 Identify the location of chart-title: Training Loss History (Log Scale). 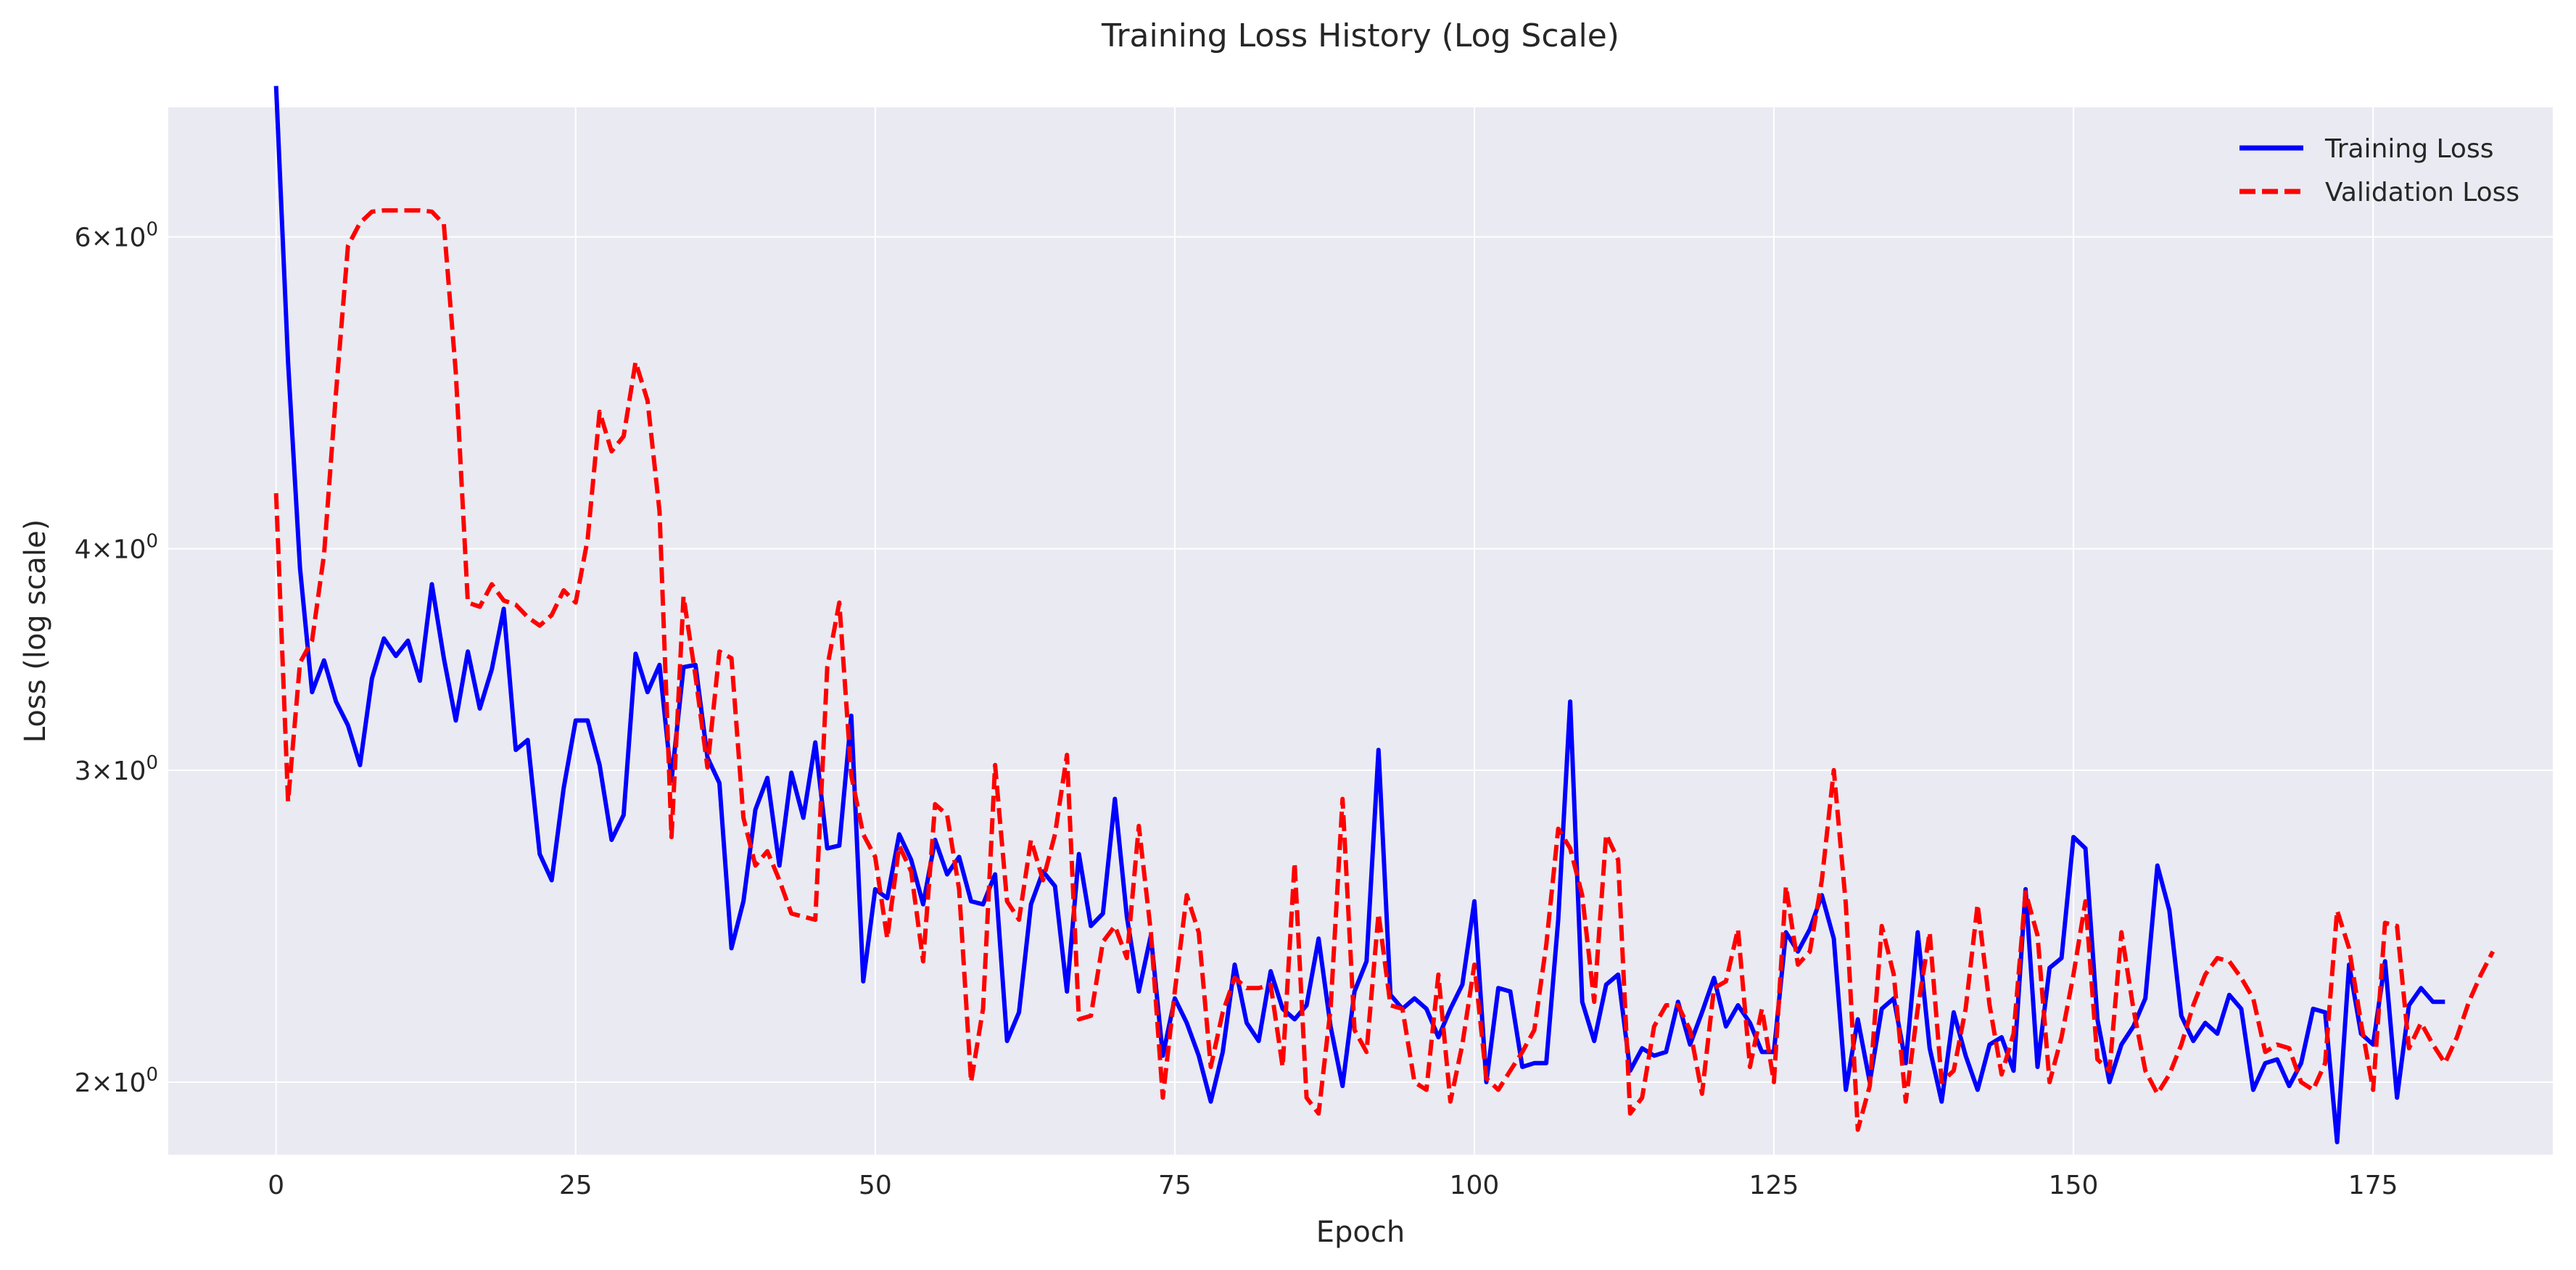
(1360, 35).